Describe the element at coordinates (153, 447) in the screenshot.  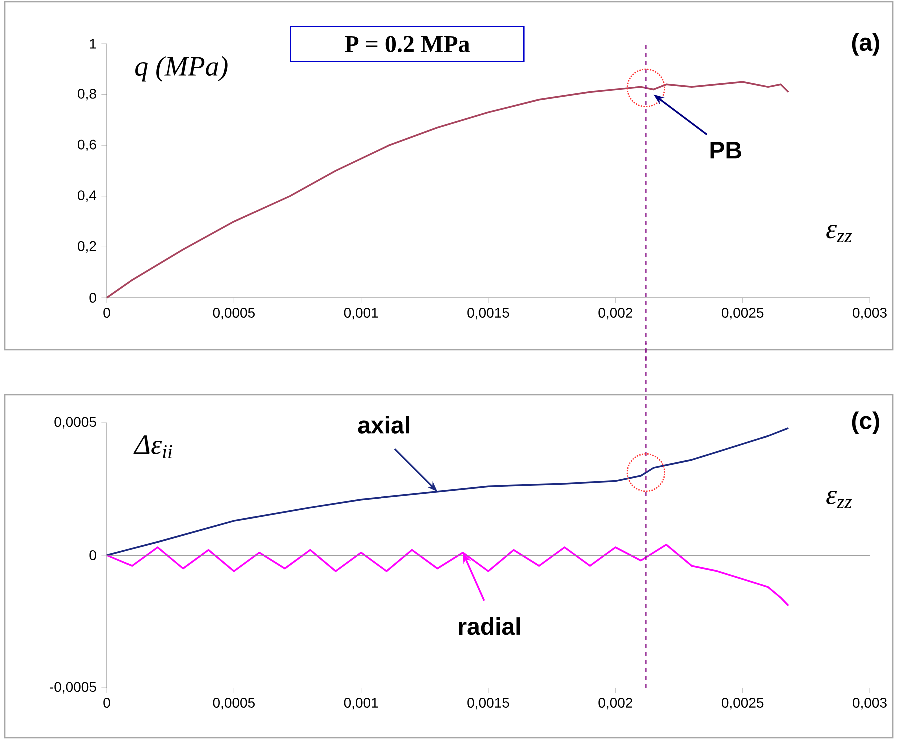
I see `y-axis-title: Δε$_{ii}$` at that location.